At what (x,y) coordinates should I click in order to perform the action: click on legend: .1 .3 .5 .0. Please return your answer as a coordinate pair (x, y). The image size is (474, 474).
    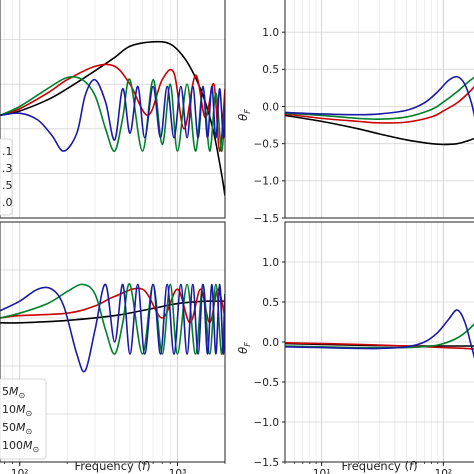
    Looking at the image, I should click on (6, 177).